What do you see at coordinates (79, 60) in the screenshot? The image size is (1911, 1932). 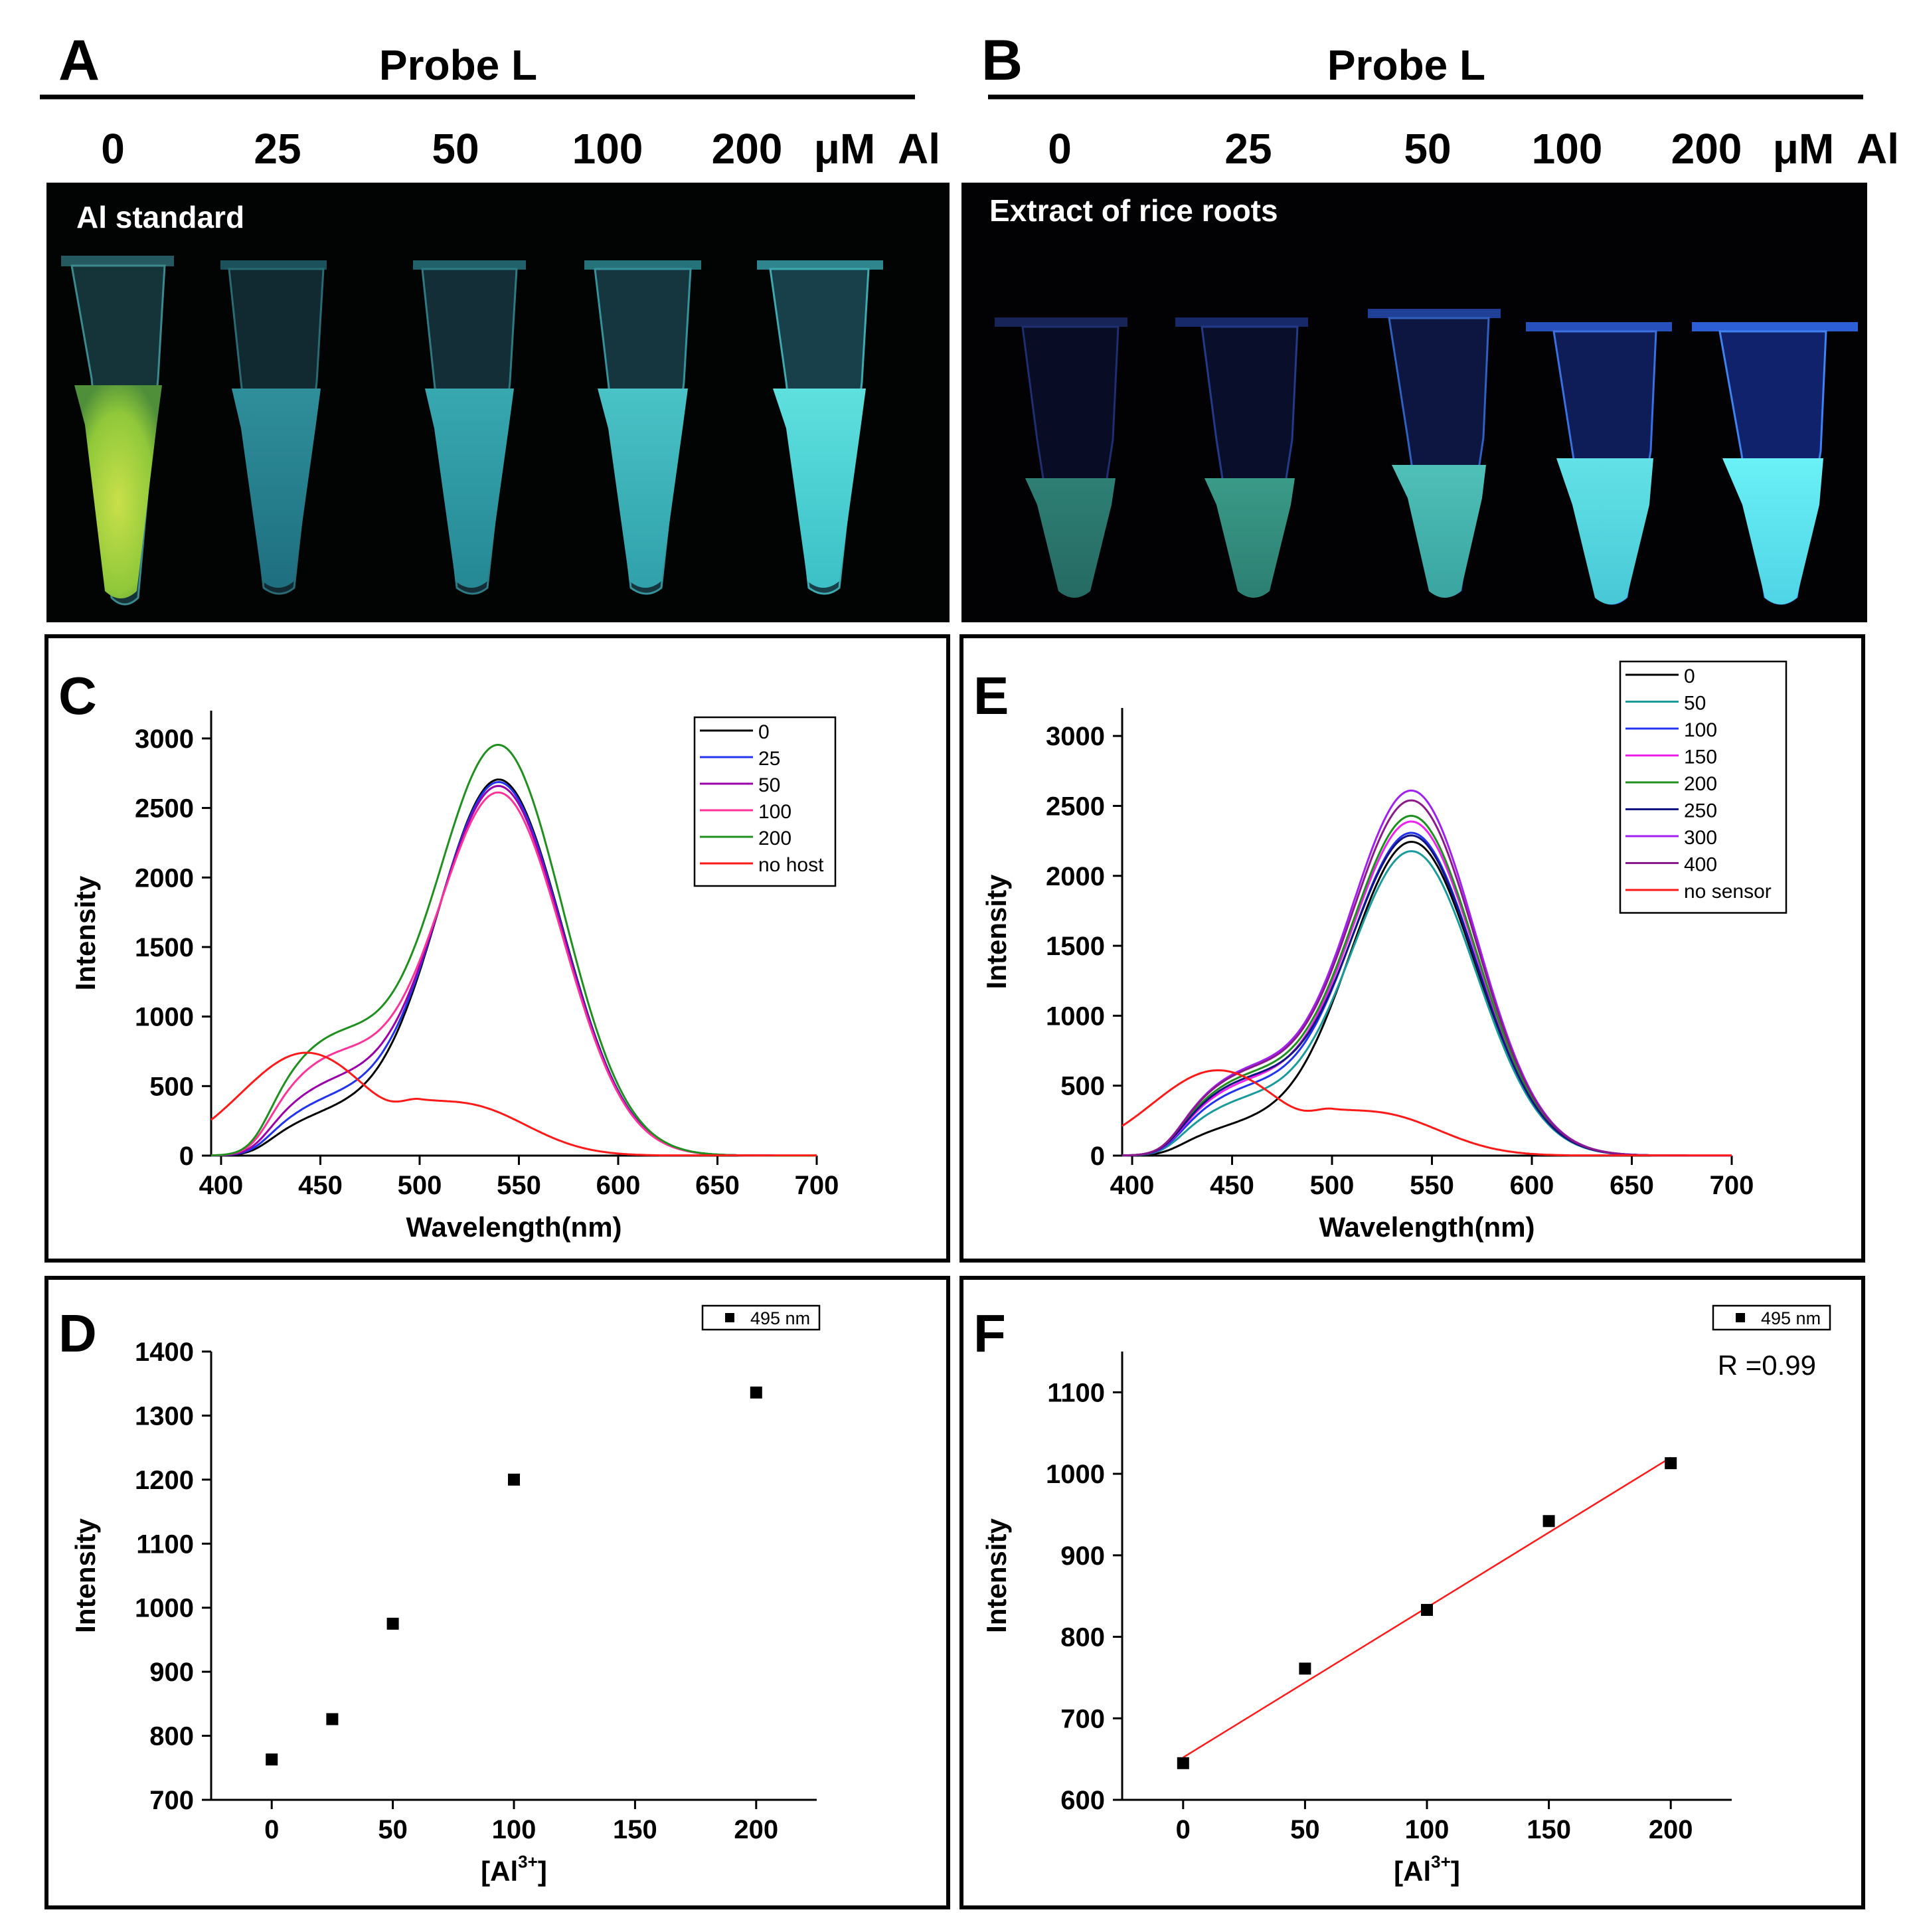 I see `panel-a-letter: A` at bounding box center [79, 60].